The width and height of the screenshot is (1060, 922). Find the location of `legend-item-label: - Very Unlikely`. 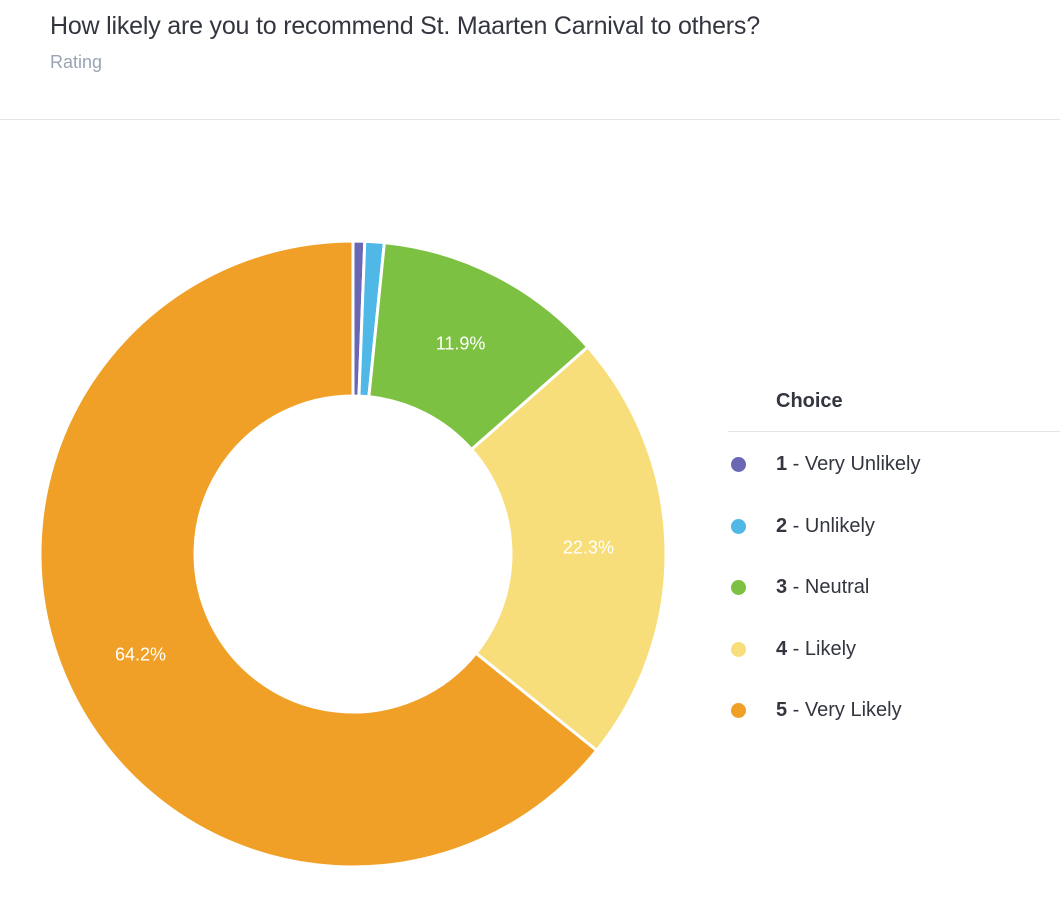

legend-item-label: - Very Unlikely is located at coordinates (854, 464).